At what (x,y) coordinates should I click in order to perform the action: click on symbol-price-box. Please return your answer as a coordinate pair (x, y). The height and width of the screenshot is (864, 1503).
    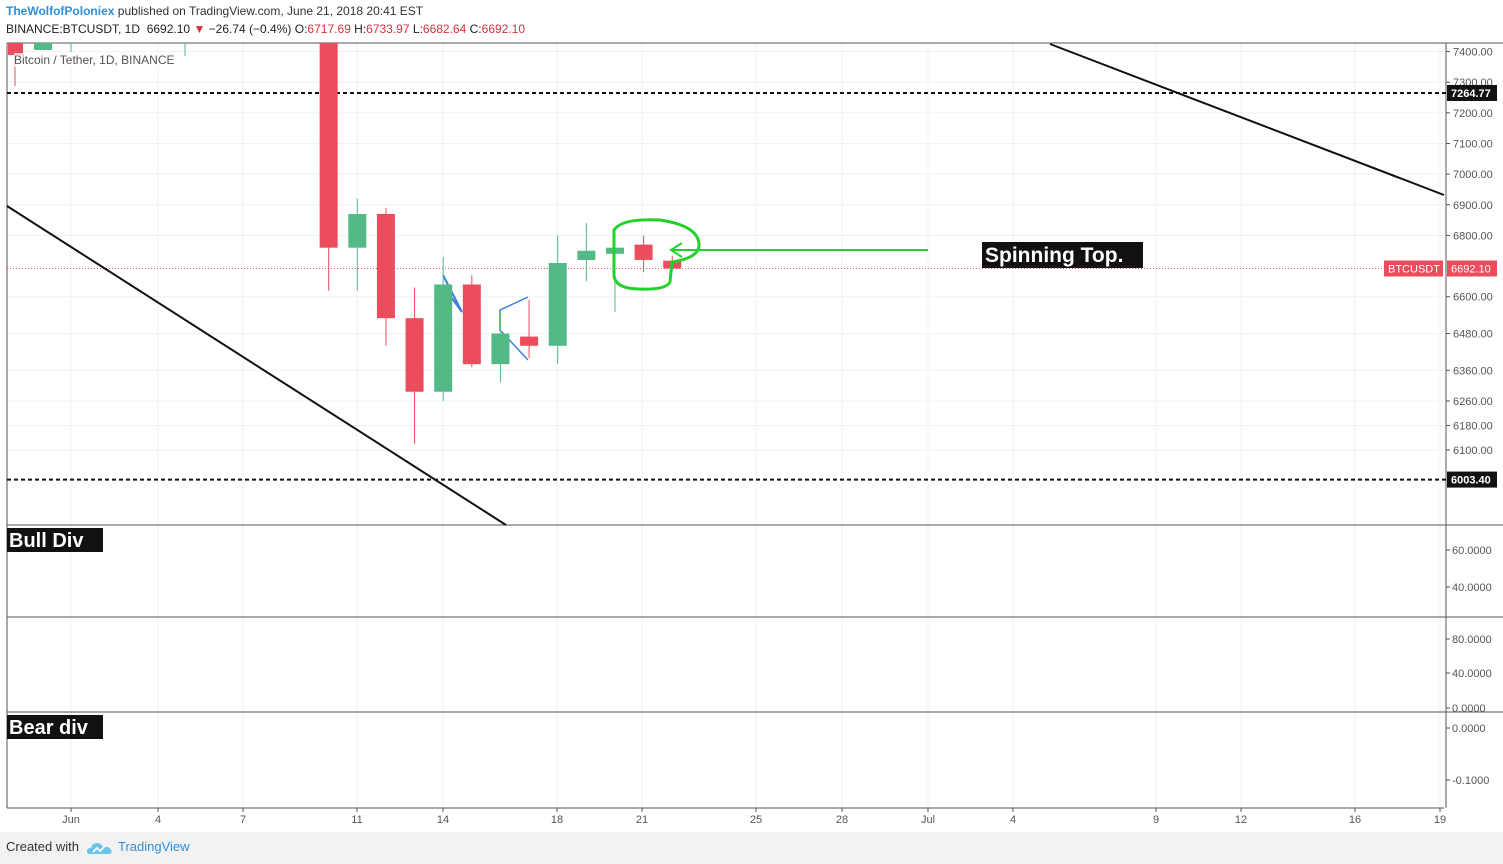
    Looking at the image, I should click on (1413, 268).